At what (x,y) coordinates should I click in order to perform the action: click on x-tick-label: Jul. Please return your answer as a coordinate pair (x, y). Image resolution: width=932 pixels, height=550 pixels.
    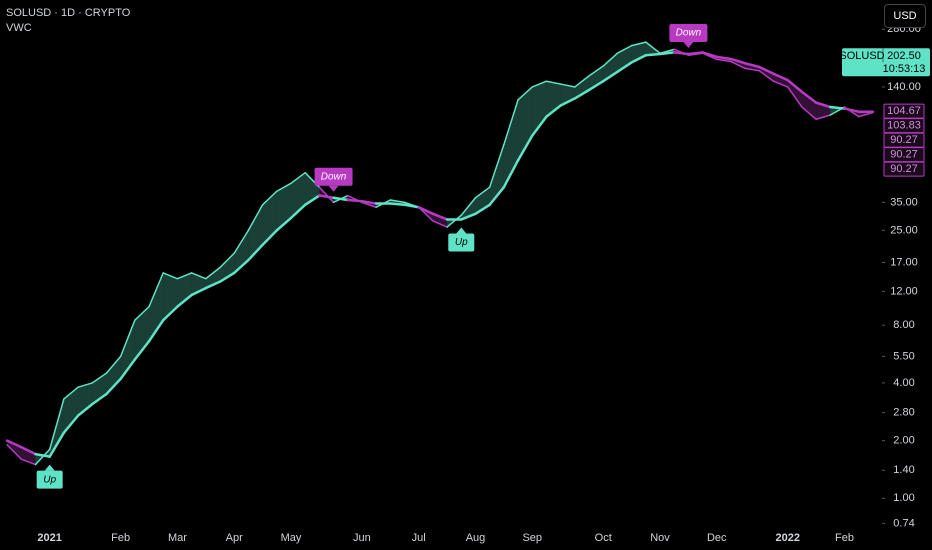
    Looking at the image, I should click on (419, 538).